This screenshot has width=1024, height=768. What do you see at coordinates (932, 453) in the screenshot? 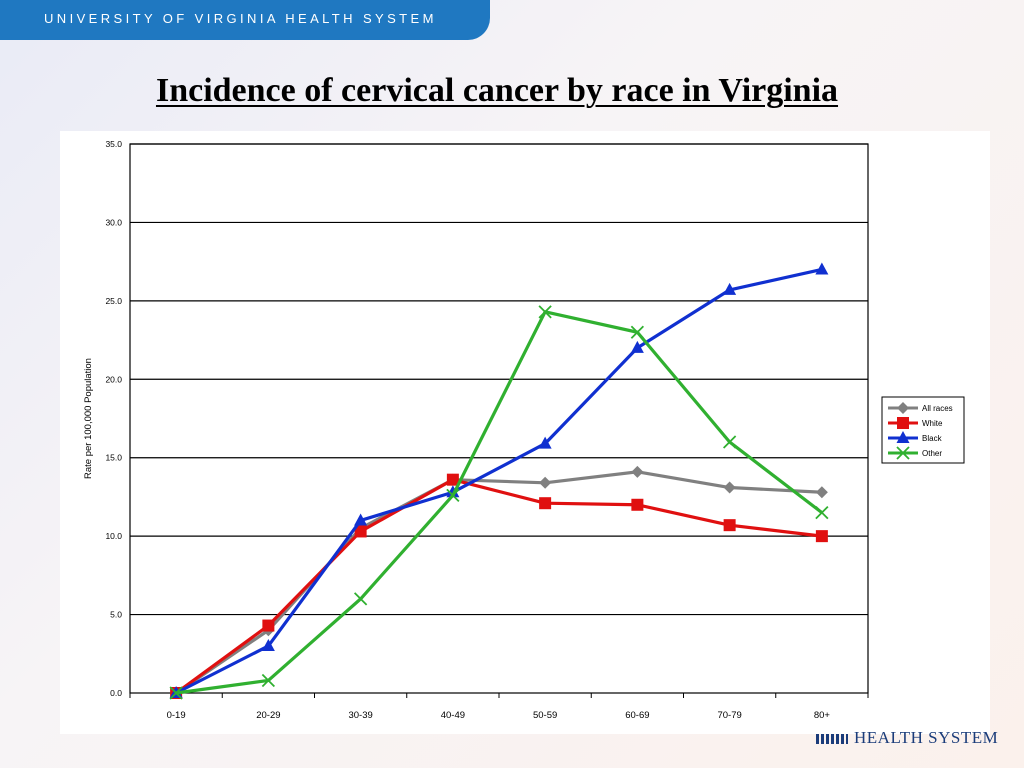
I see `legend-label-other: Other` at bounding box center [932, 453].